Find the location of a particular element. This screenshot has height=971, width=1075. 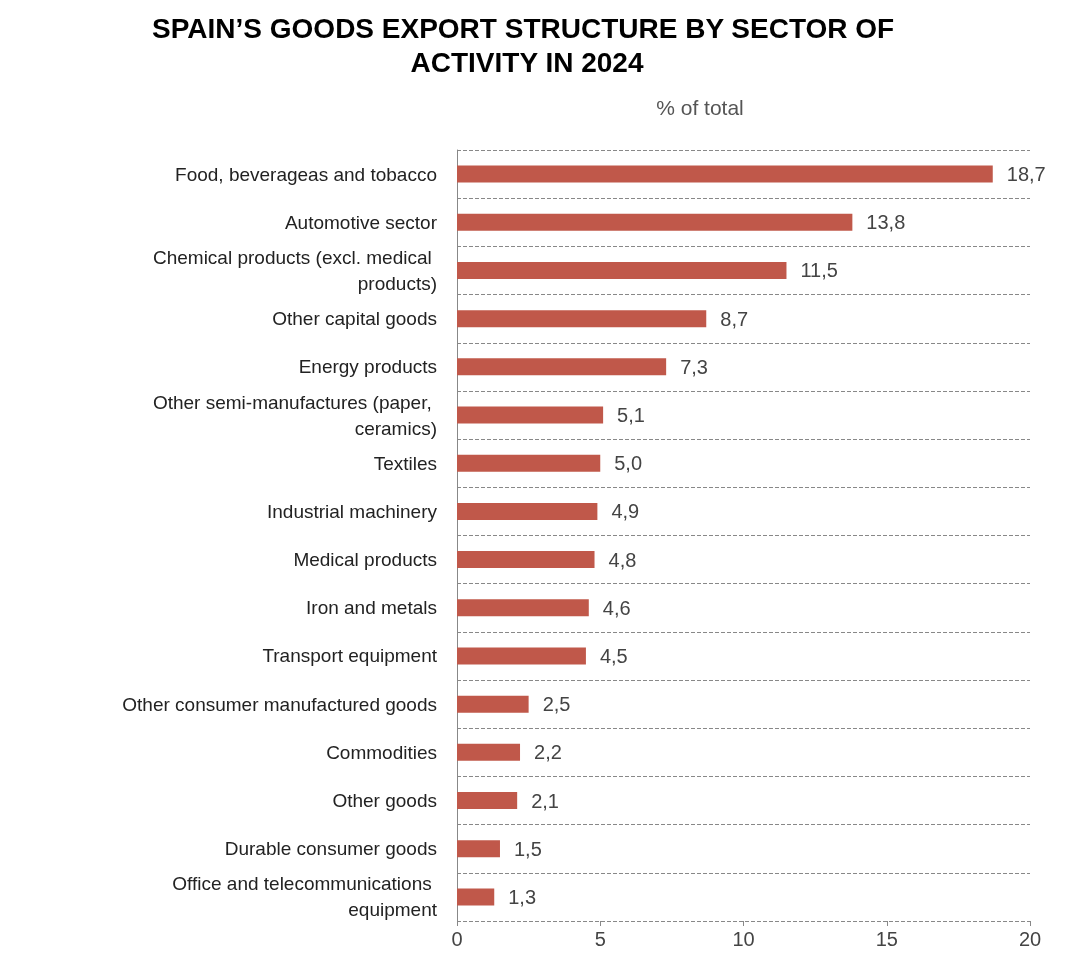

data-label: 13,8 is located at coordinates (886, 222).